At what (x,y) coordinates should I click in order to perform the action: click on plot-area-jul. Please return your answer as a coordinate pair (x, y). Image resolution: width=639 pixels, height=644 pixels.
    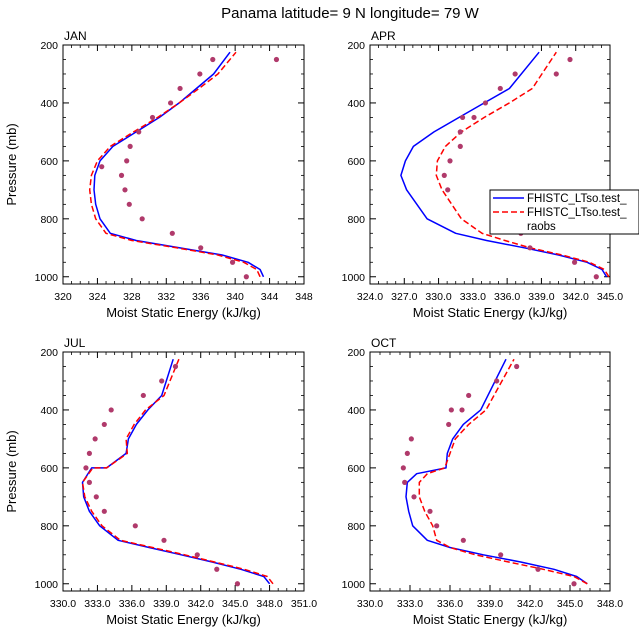
    Looking at the image, I should click on (177, 472).